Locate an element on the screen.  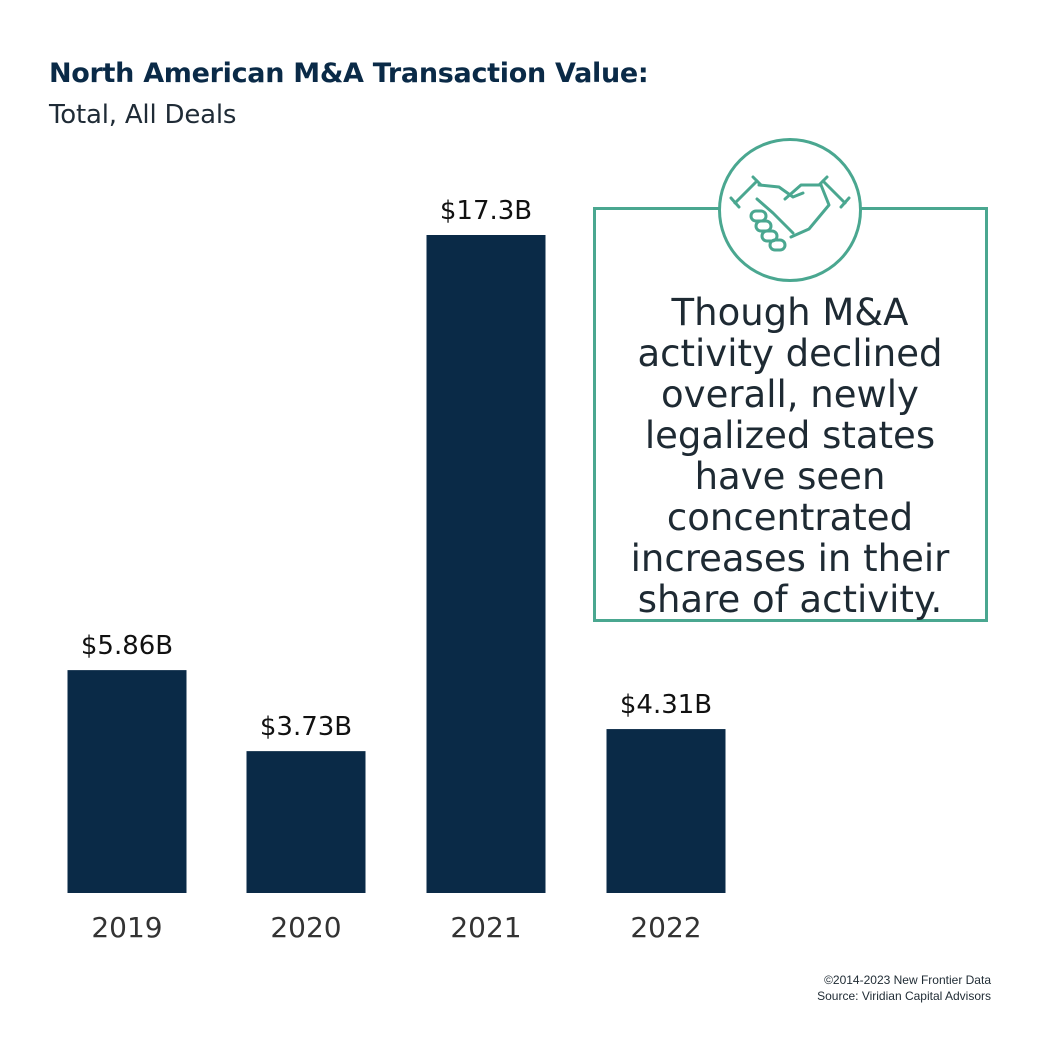
chart-title: North American M&A Transaction Value: is located at coordinates (349, 73).